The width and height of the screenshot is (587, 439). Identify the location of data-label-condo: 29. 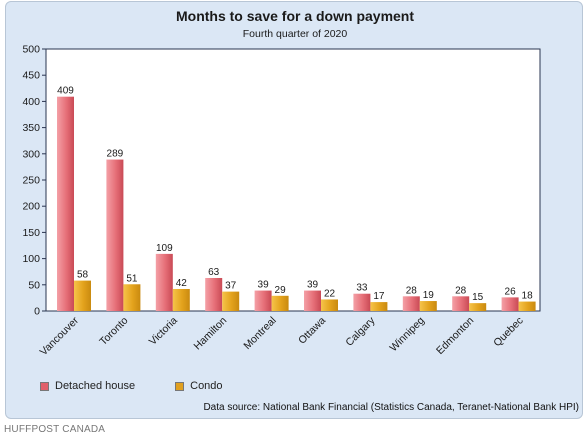
(281, 290).